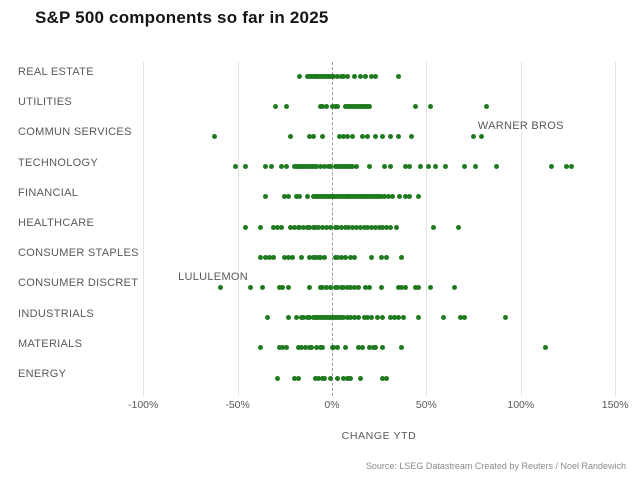 This screenshot has width=640, height=480. What do you see at coordinates (213, 277) in the screenshot?
I see `annotation-lululemon: LULULEMON` at bounding box center [213, 277].